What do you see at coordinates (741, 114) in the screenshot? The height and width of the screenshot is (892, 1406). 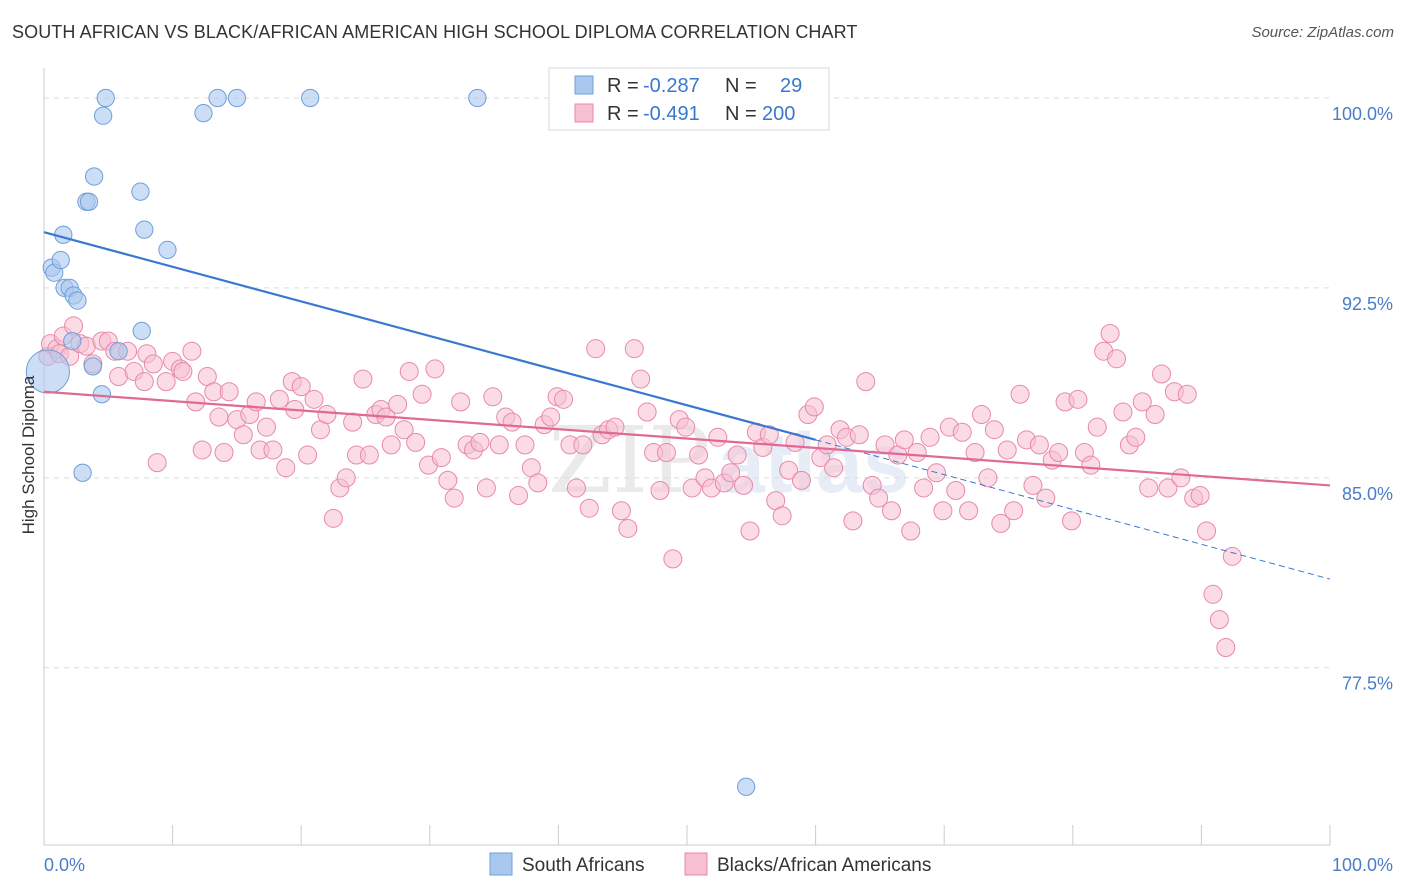 I see `legend-n-label-2: N =` at bounding box center [741, 114].